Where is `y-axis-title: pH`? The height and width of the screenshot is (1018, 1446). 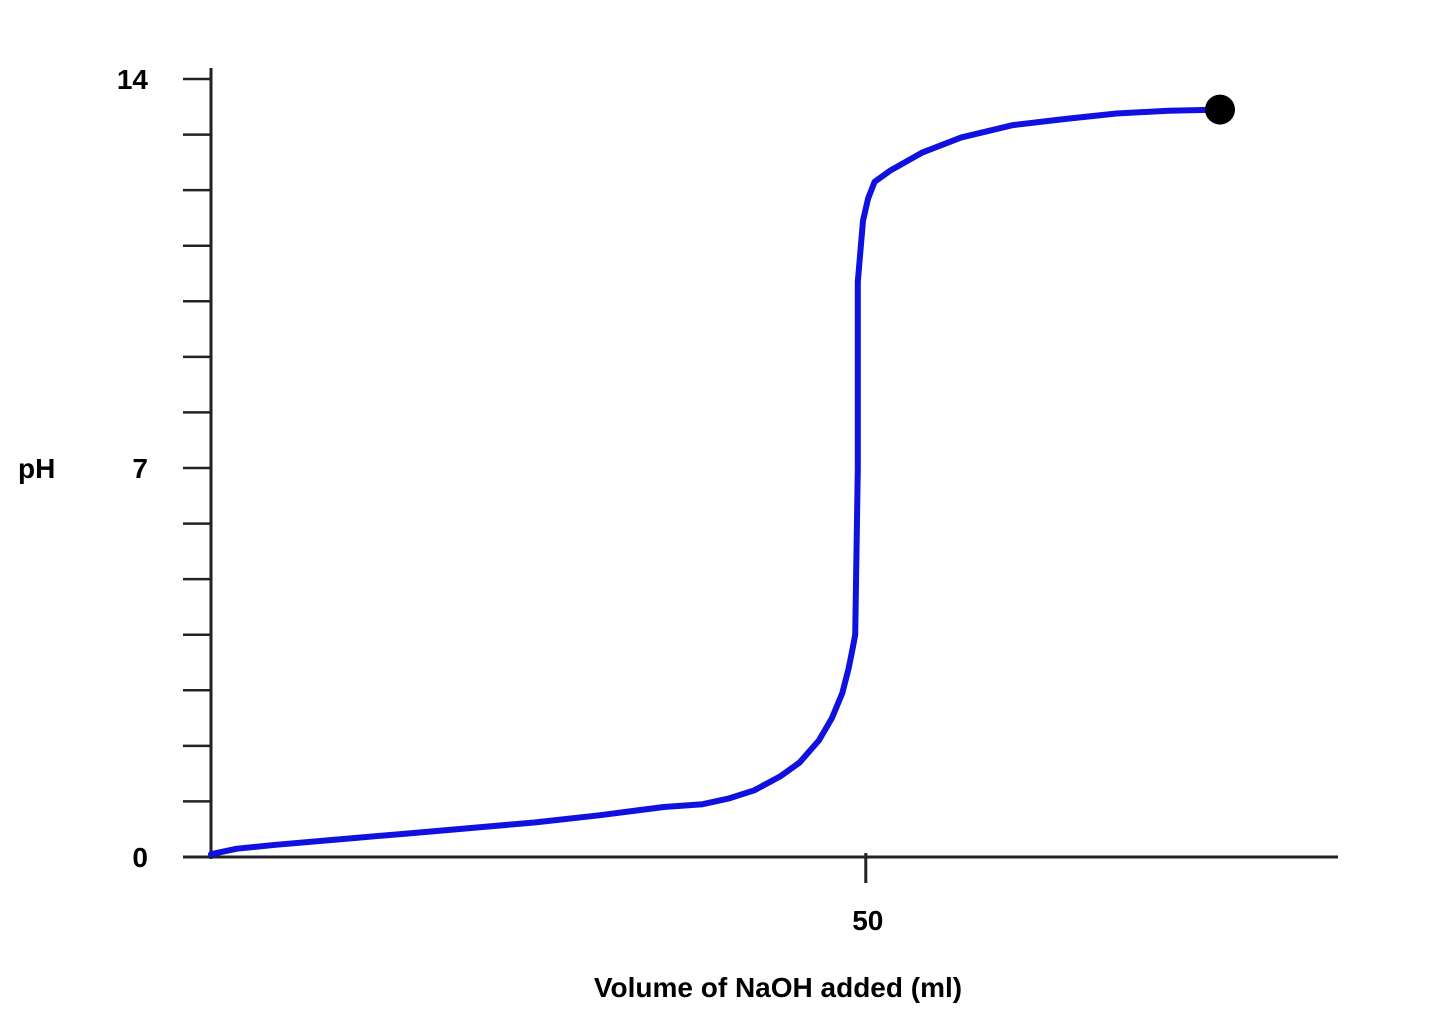 y-axis-title: pH is located at coordinates (36, 468).